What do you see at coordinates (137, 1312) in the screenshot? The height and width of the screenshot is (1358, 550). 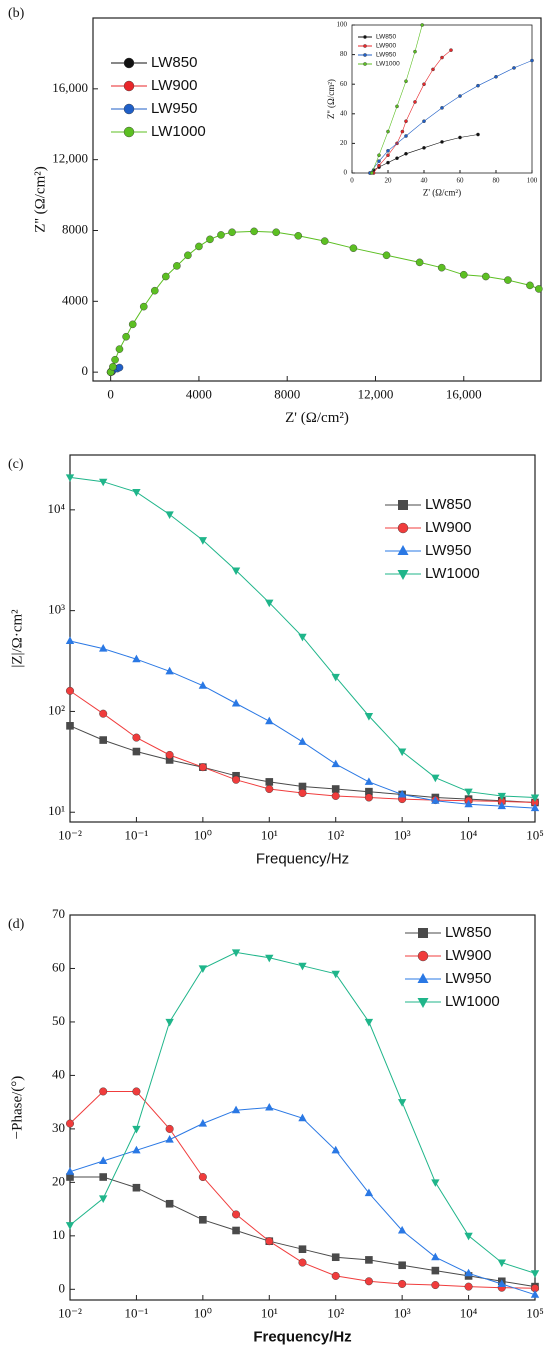 I see `x-tick-label: 10⁻¹` at bounding box center [137, 1312].